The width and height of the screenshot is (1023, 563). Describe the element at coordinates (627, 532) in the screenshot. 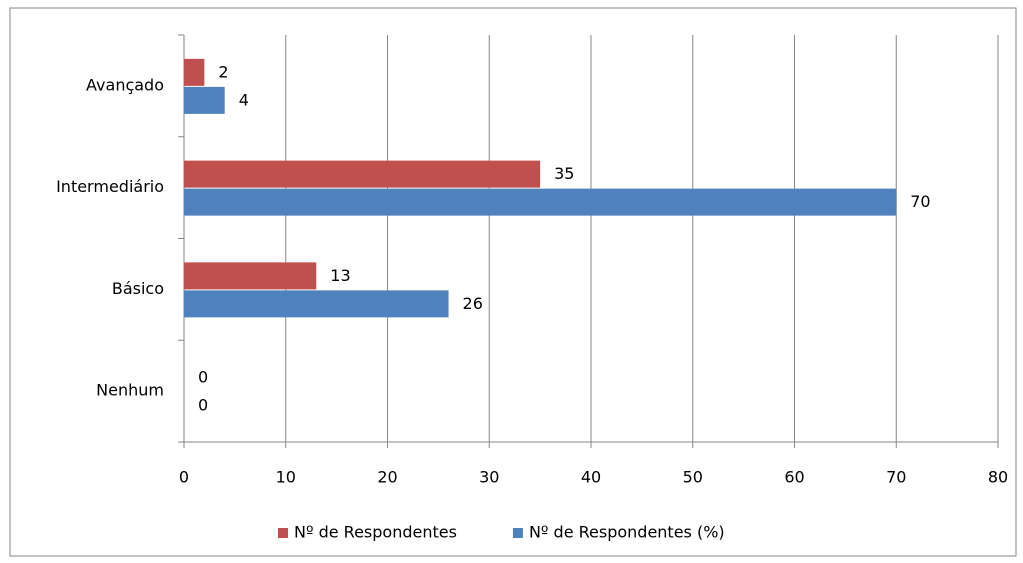

I see `legend-label: Nº de Respondentes (%)` at that location.